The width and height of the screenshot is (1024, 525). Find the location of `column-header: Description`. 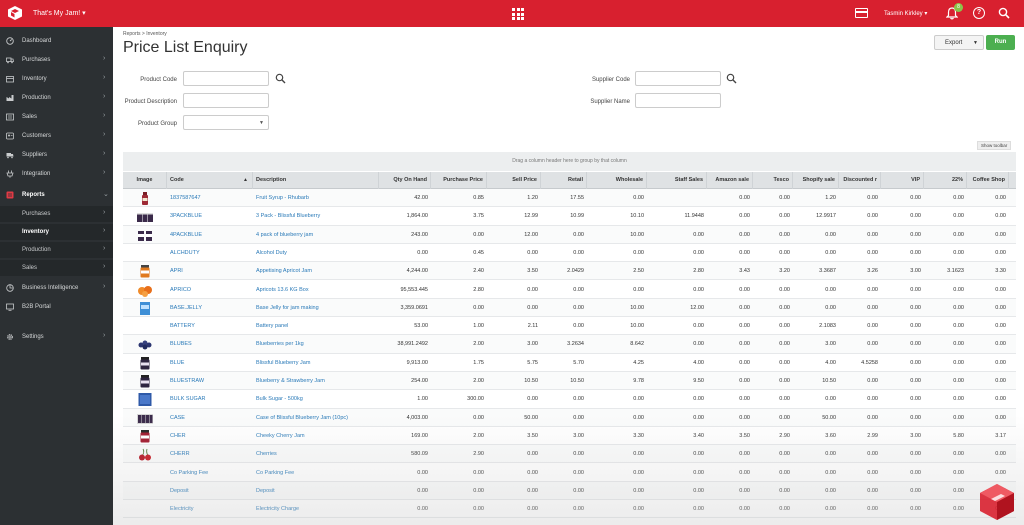

column-header: Description is located at coordinates (316, 180).